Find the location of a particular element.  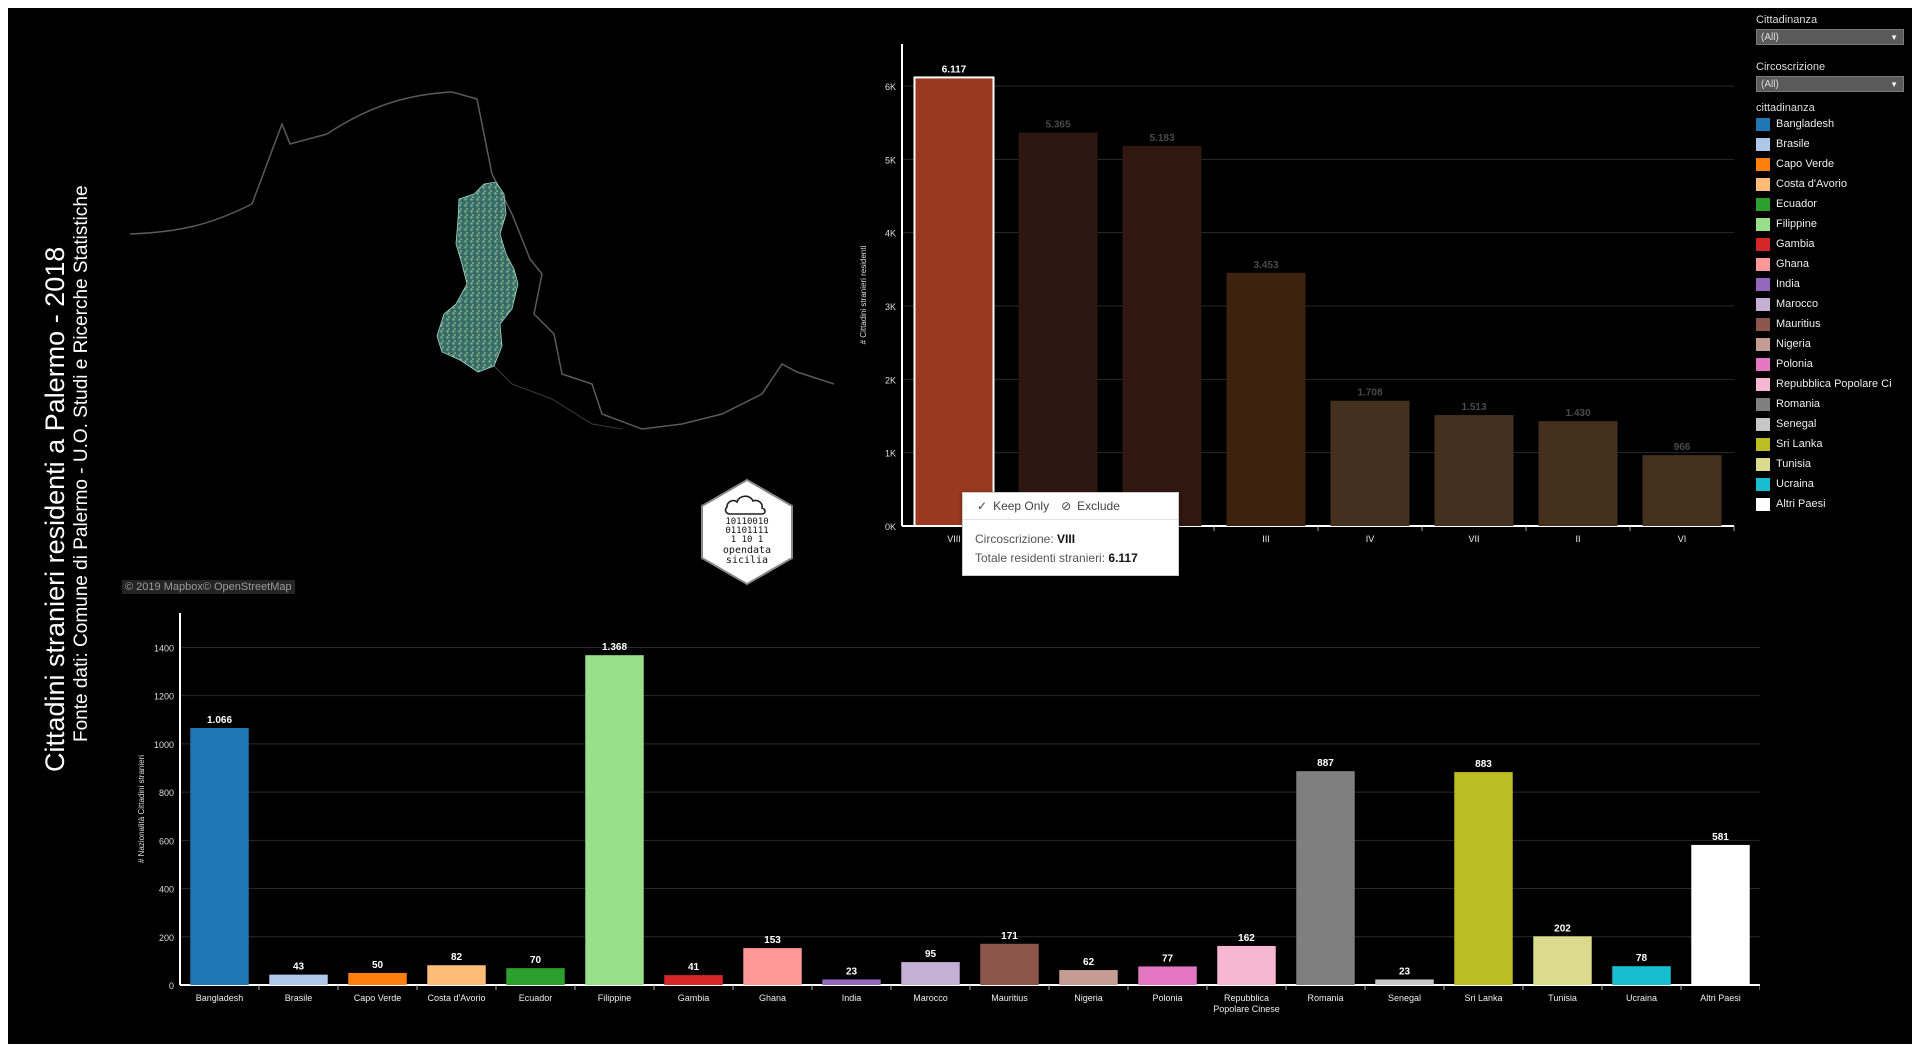

legend-item: Senegal is located at coordinates (1836, 424).